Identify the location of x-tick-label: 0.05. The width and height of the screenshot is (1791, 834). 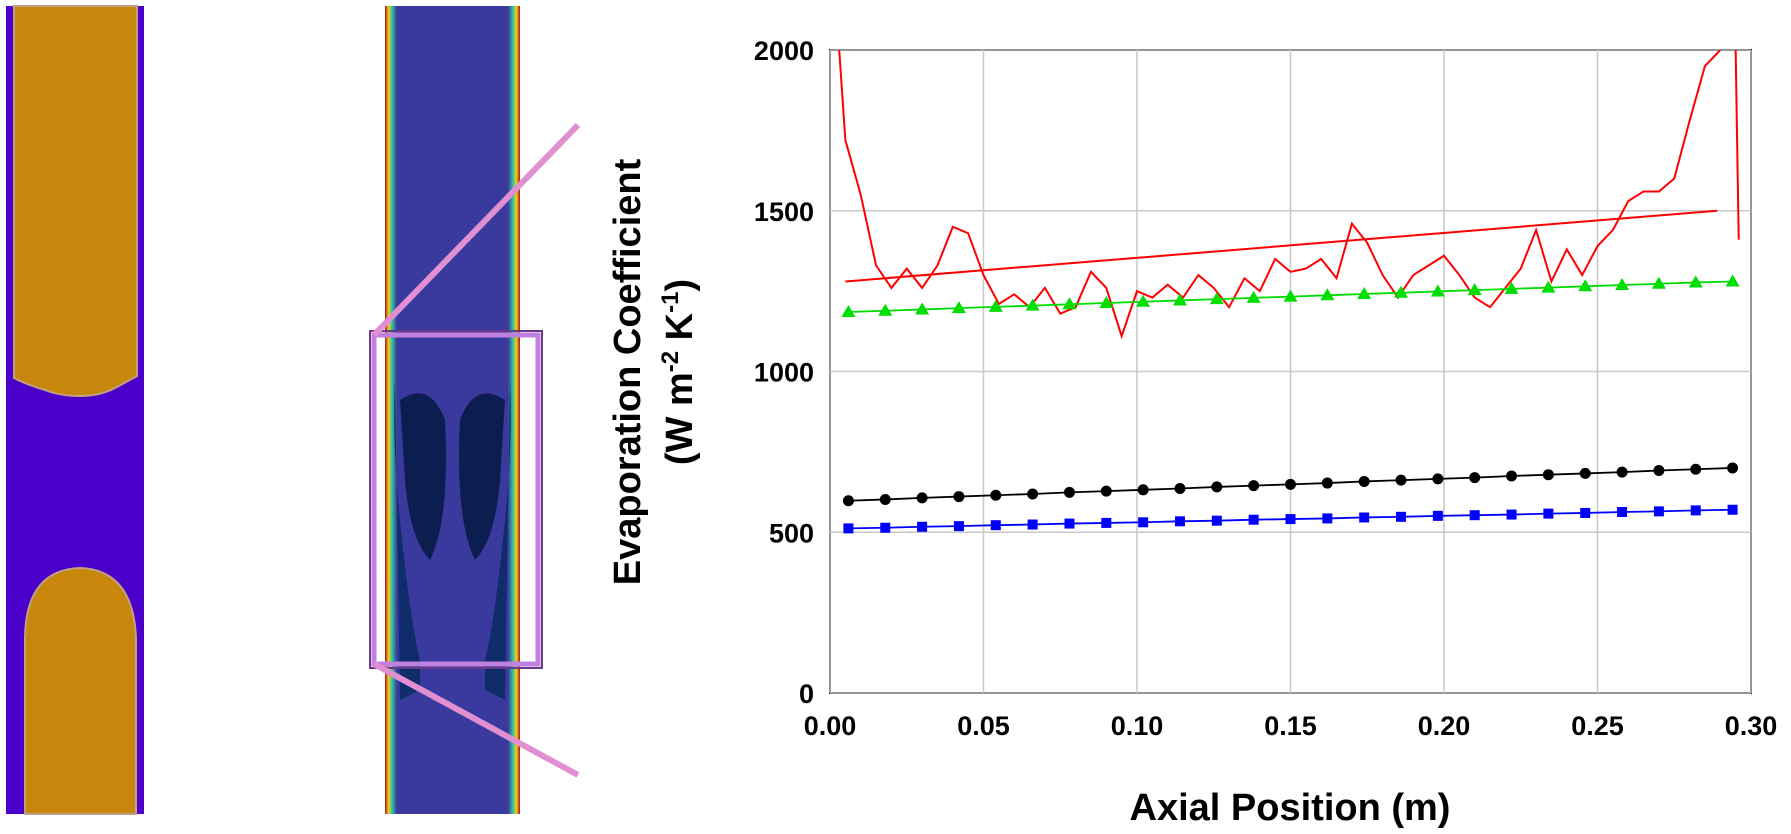
(983, 726).